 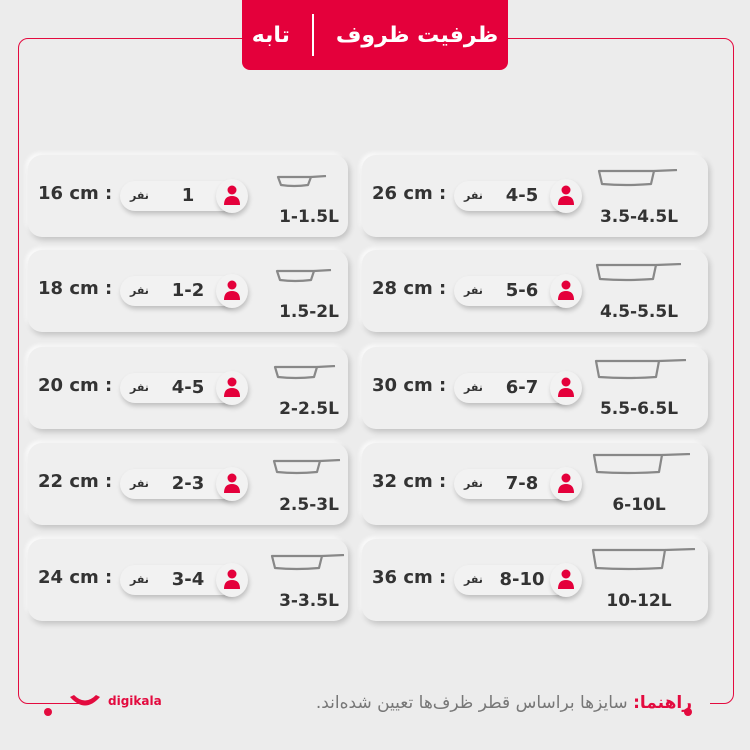 I want to click on capacity-label: 10-12L, so click(x=639, y=601).